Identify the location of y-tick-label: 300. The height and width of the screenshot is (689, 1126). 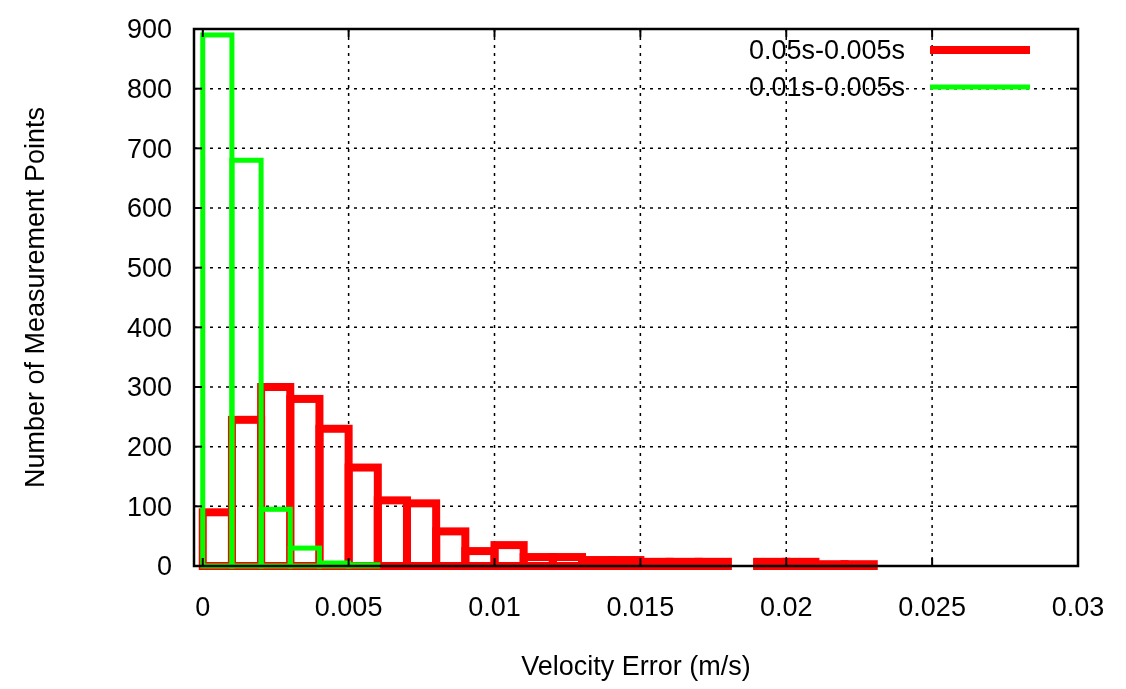
(149, 387).